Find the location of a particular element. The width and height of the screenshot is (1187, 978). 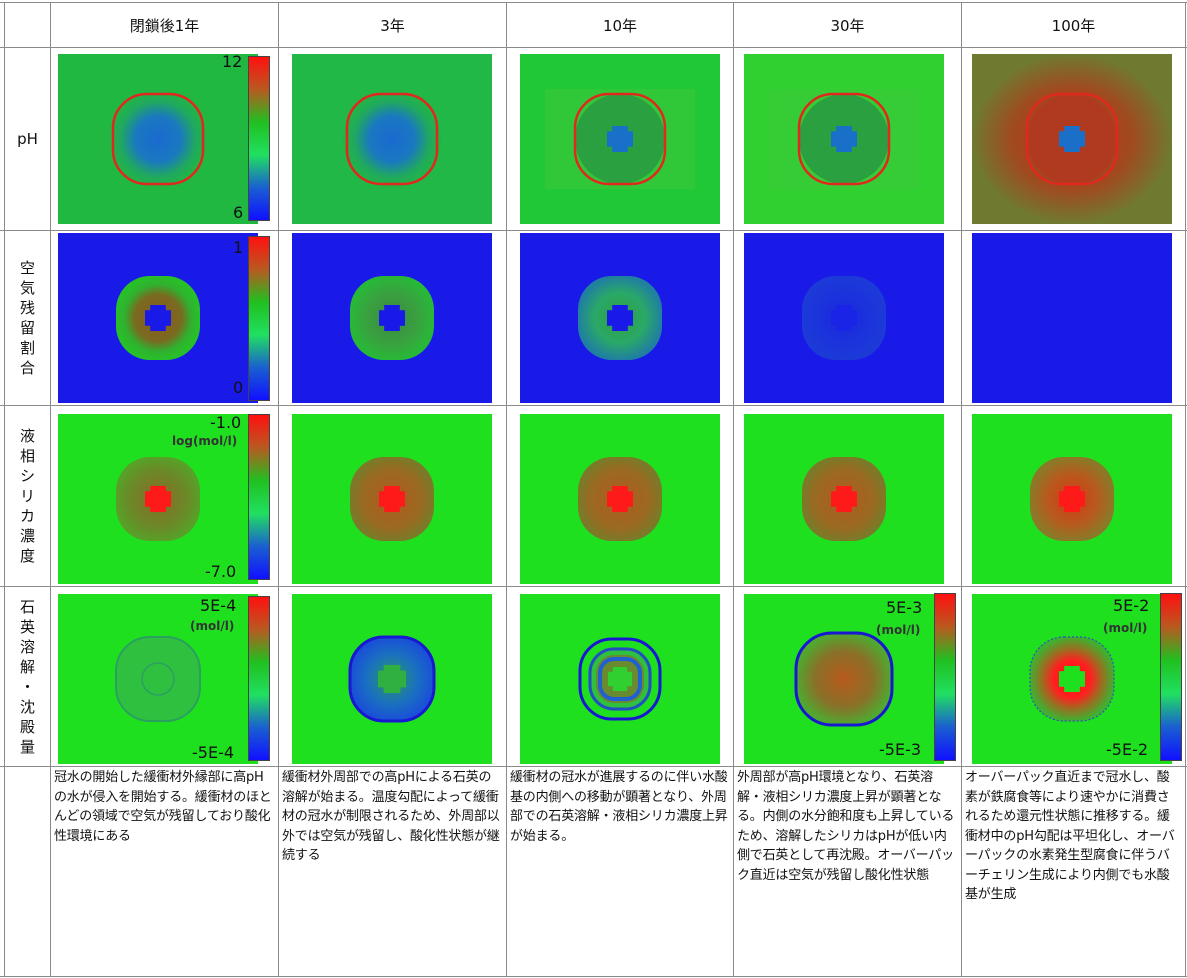

colorbar-quartz-100y-unit: (mol/l) is located at coordinates (1125, 628).